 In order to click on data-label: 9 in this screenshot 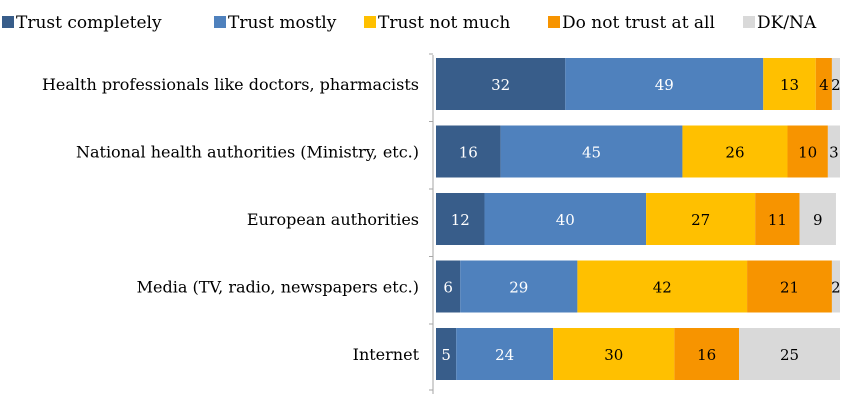, I will do `click(818, 220)`.